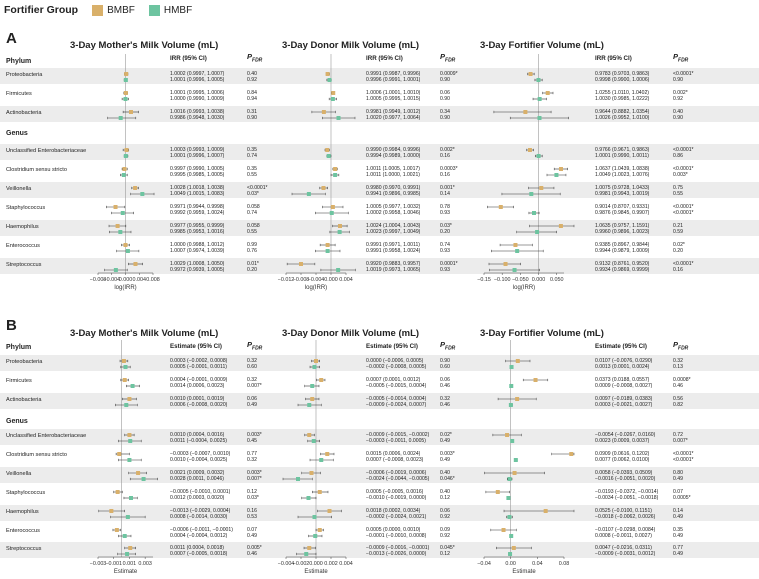  What do you see at coordinates (286, 564) in the screenshot?
I see `x-tick-label: −0.004` at bounding box center [286, 564].